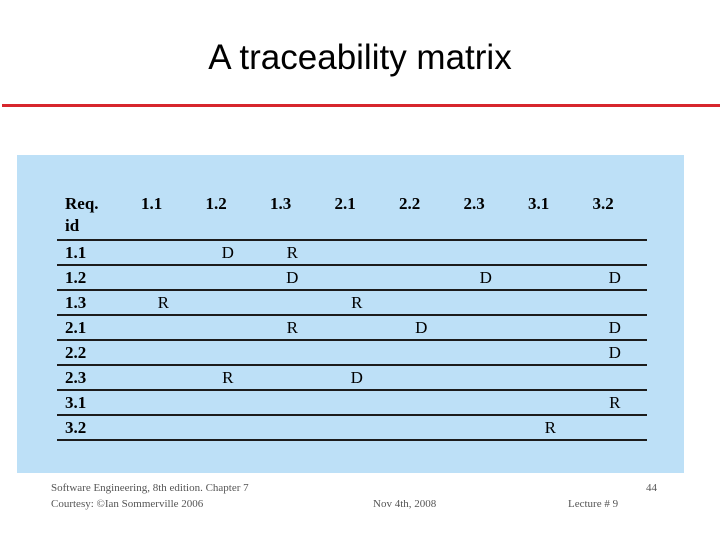  Describe the element at coordinates (94, 327) in the screenshot. I see `row-id: 2.1` at that location.